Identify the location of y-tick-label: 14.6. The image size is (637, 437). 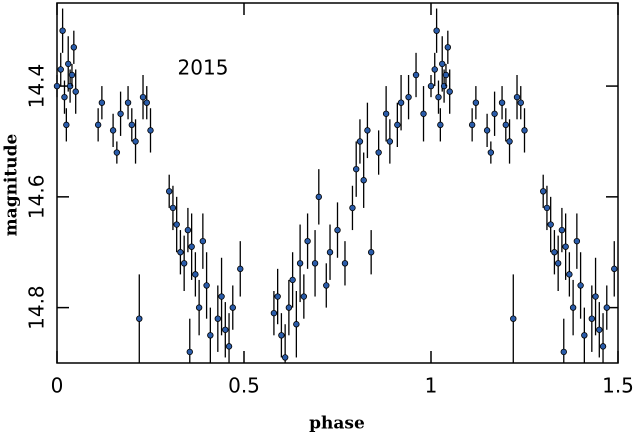
(37, 197).